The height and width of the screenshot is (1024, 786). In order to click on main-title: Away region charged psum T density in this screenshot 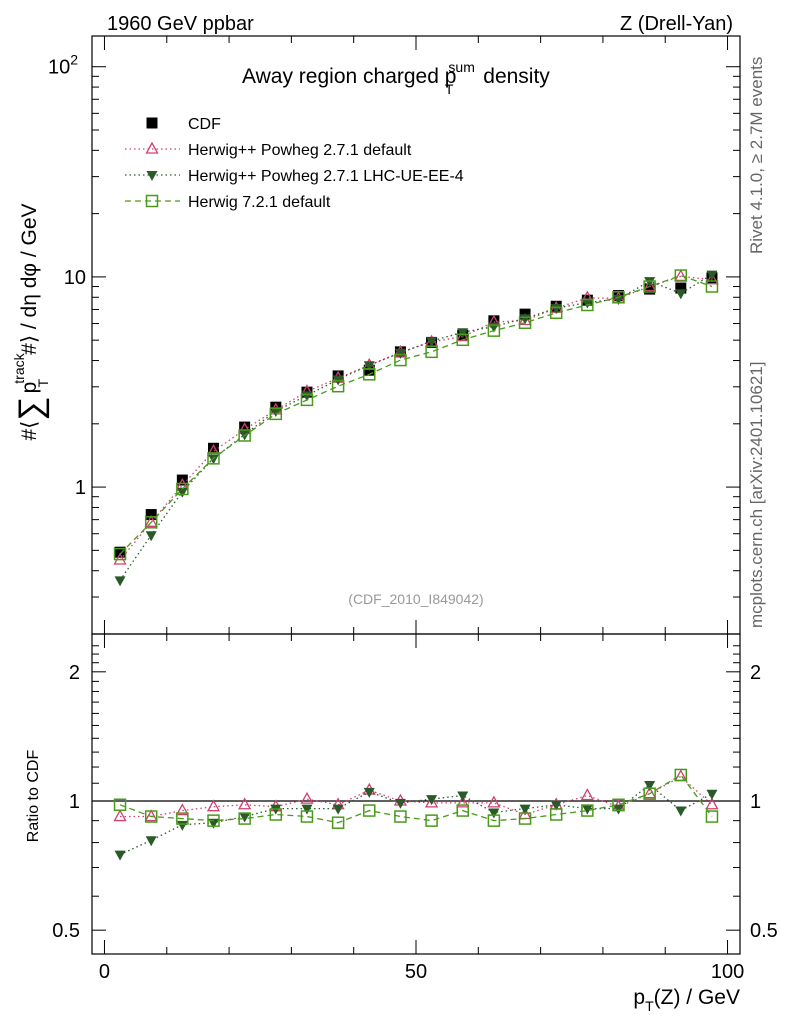, I will do `click(396, 78)`.